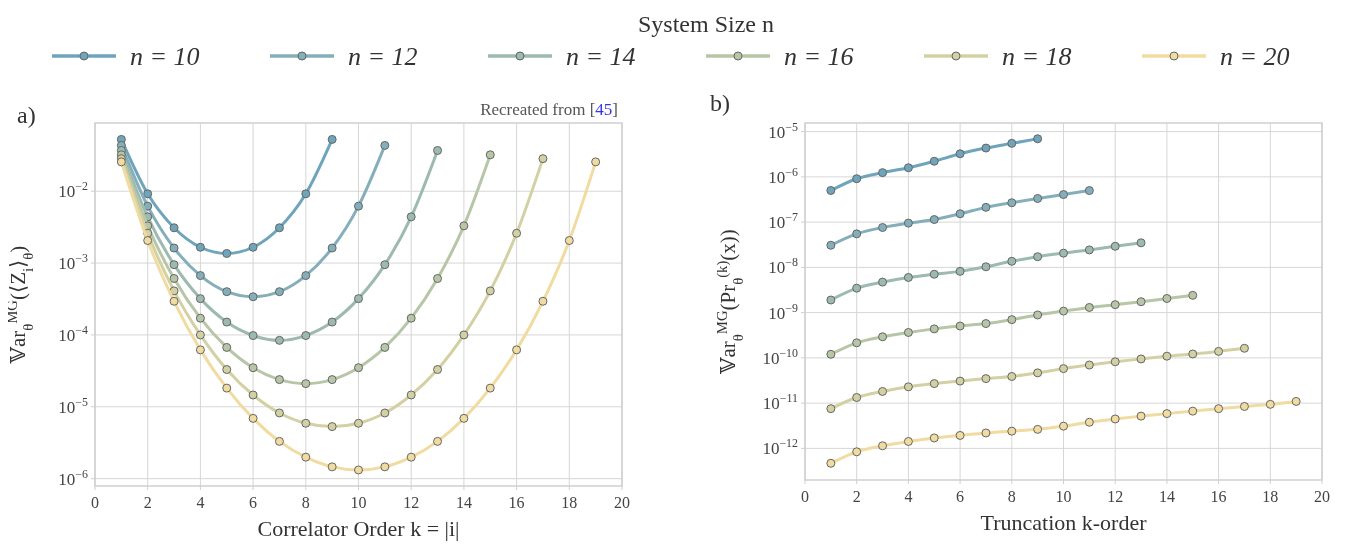  What do you see at coordinates (783, 266) in the screenshot?
I see `y-tick-label: 10$^{−8}$` at bounding box center [783, 266].